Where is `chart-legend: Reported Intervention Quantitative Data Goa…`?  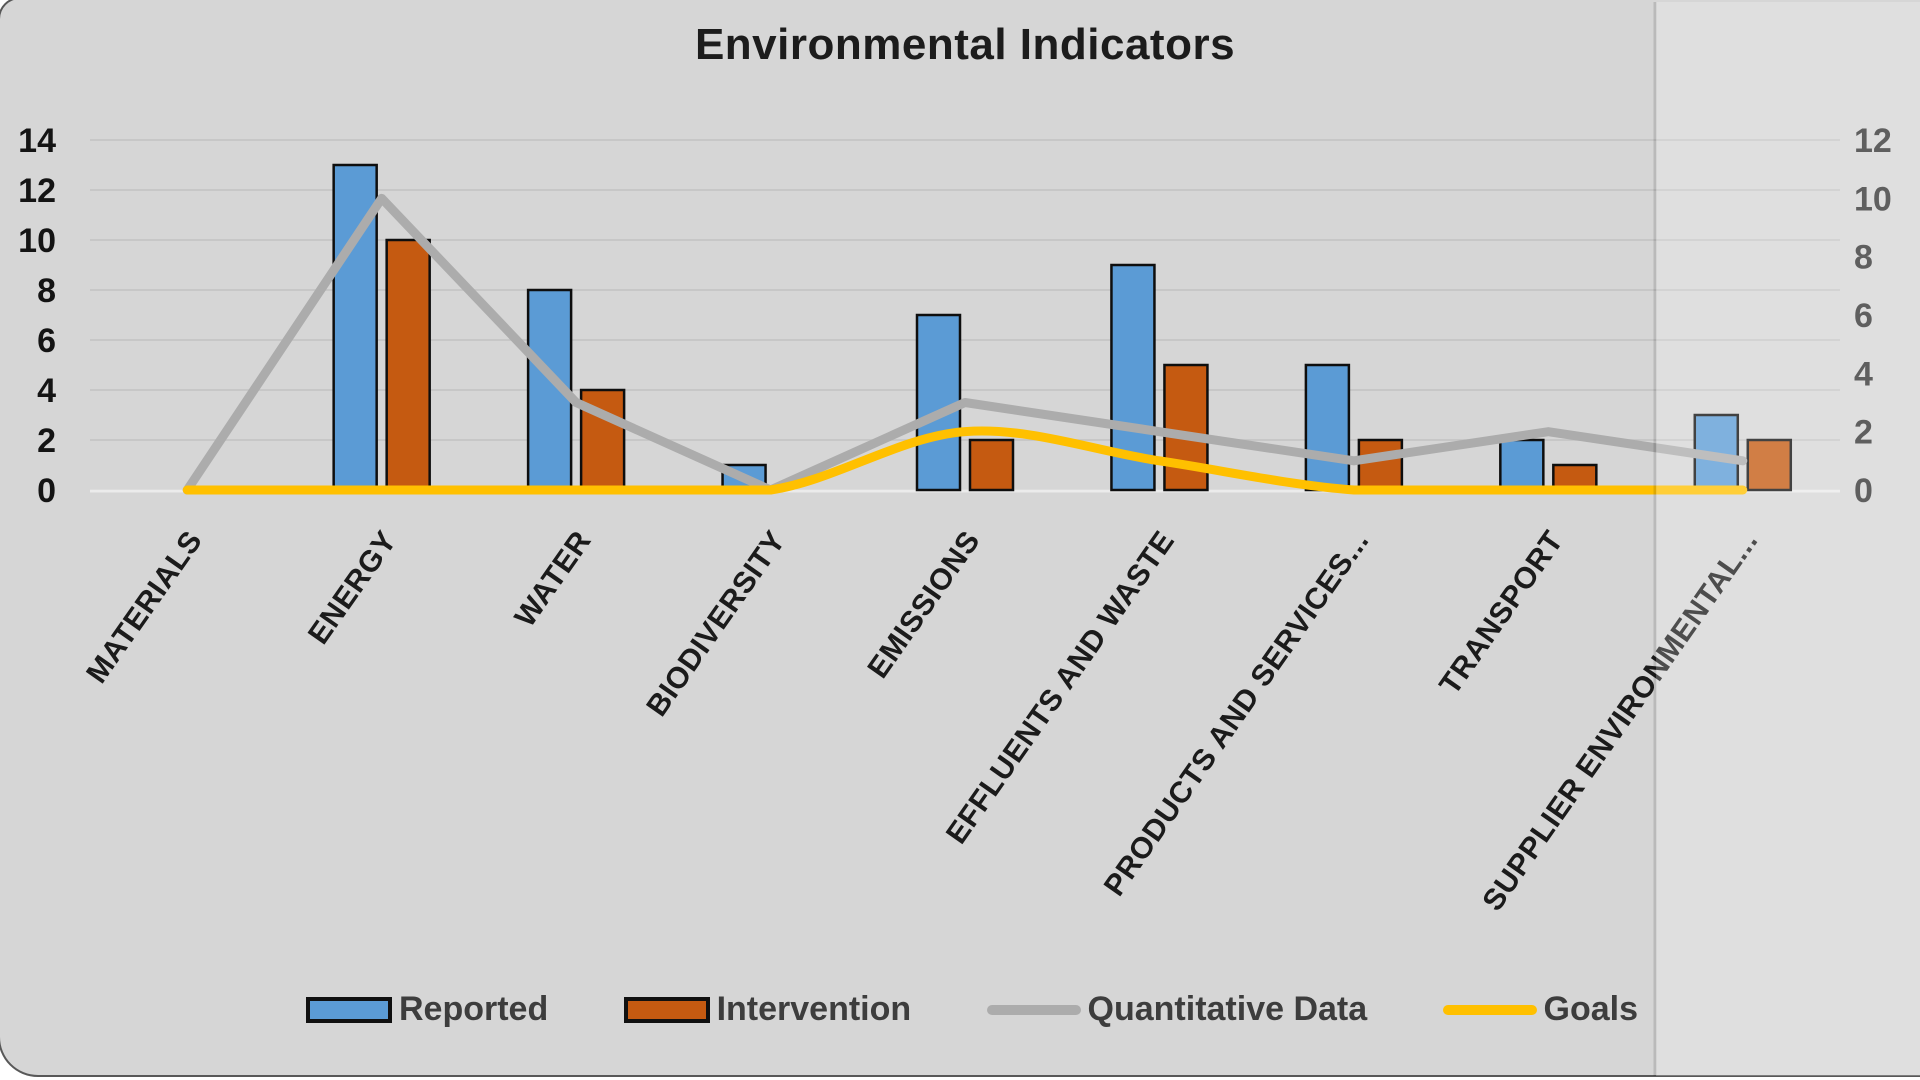 chart-legend: Reported Intervention Quantitative Data Goa… is located at coordinates (972, 1009).